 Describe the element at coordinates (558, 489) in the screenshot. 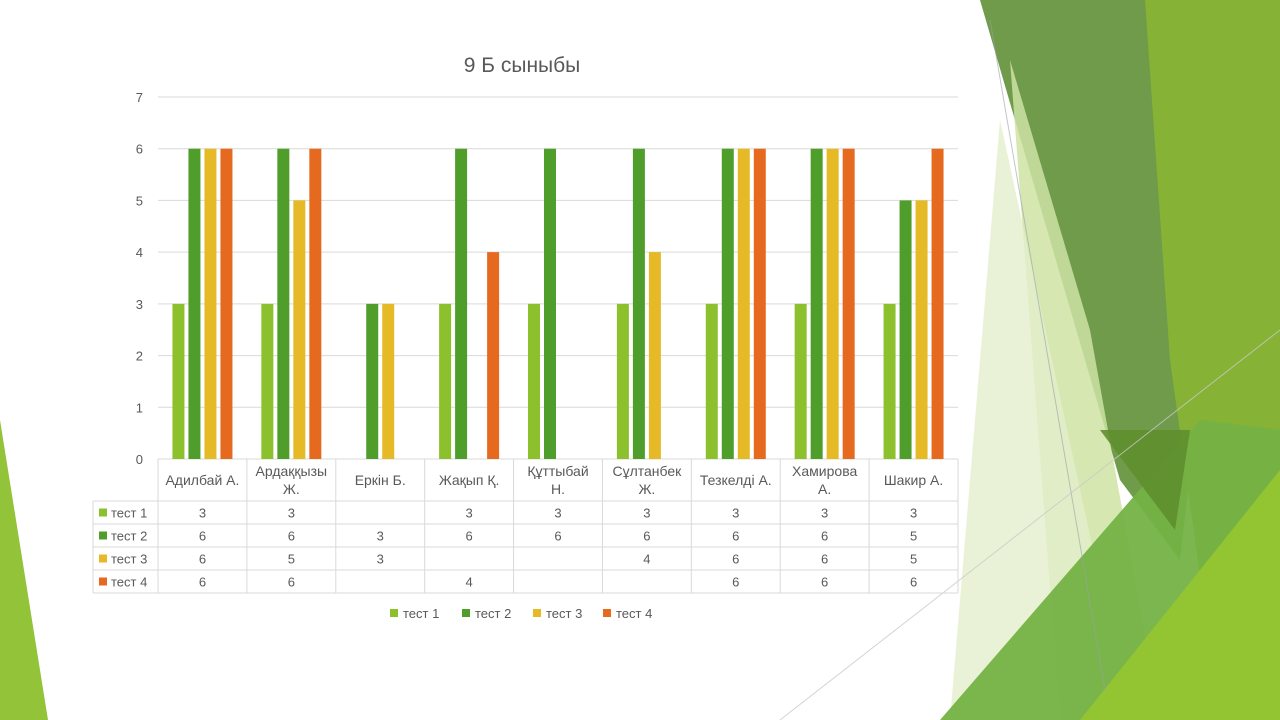

I see `x-category-label: Н.` at that location.